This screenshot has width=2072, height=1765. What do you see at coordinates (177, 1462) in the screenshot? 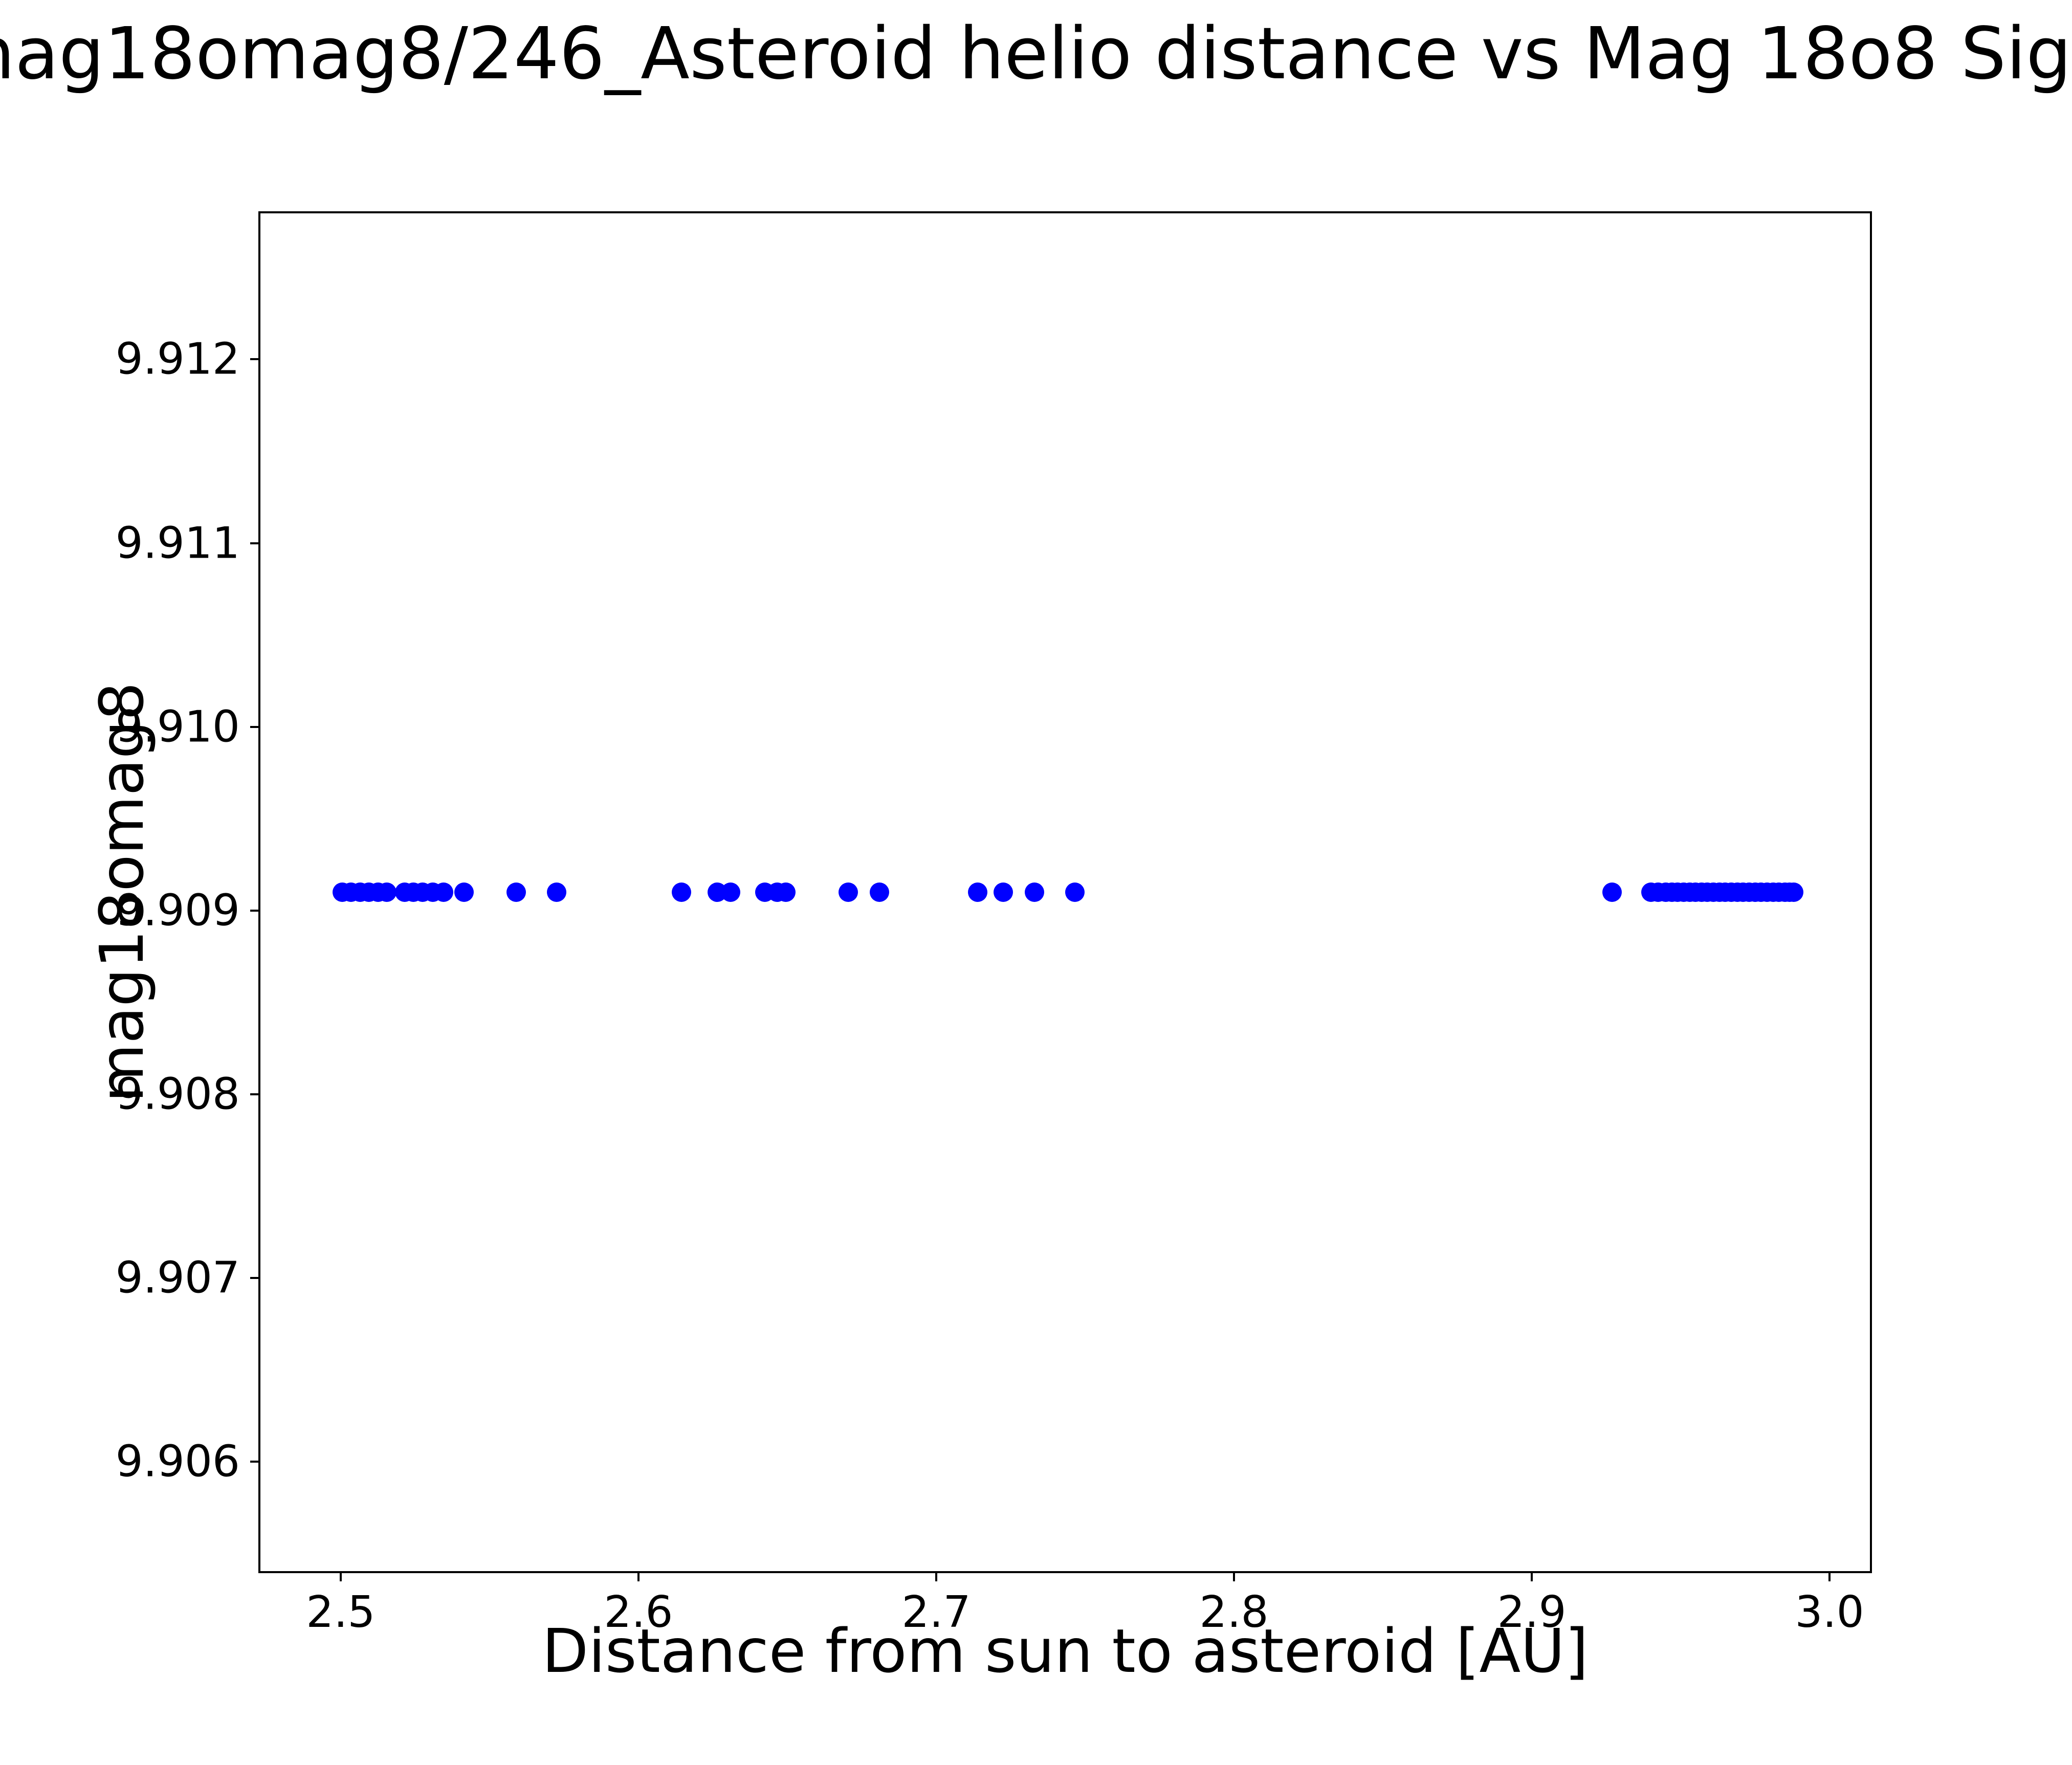
I see `y-tick-label: 9.906` at bounding box center [177, 1462].